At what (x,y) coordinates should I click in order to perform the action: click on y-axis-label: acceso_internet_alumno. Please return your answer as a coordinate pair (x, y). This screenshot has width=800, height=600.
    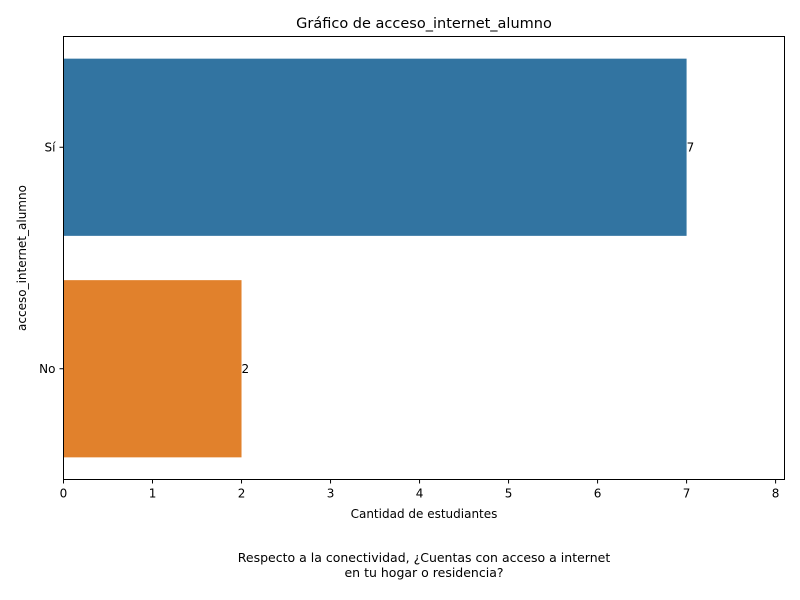
    Looking at the image, I should click on (22, 258).